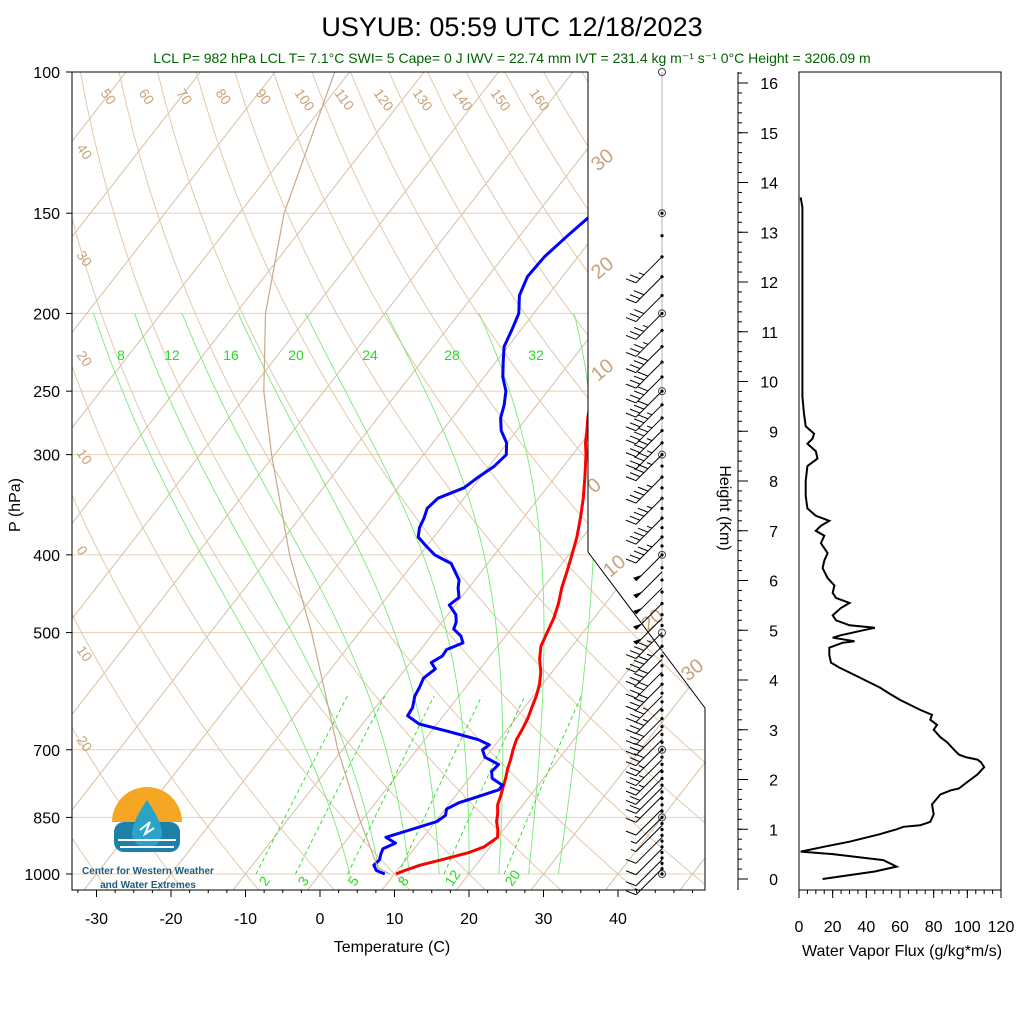 This screenshot has width=1024, height=1024. I want to click on wind-barb-flag, so click(637, 577).